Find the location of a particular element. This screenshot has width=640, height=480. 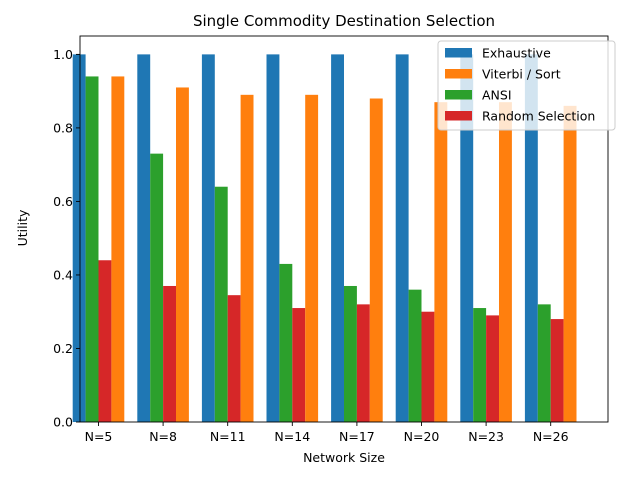

bar-random-selection-n17 is located at coordinates (363, 363).